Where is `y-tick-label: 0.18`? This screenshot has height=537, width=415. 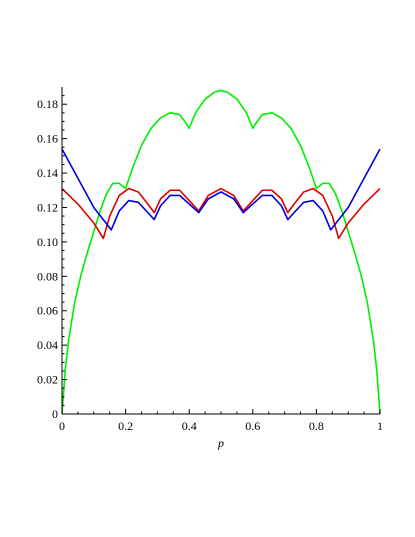 y-tick-label: 0.18 is located at coordinates (47, 104).